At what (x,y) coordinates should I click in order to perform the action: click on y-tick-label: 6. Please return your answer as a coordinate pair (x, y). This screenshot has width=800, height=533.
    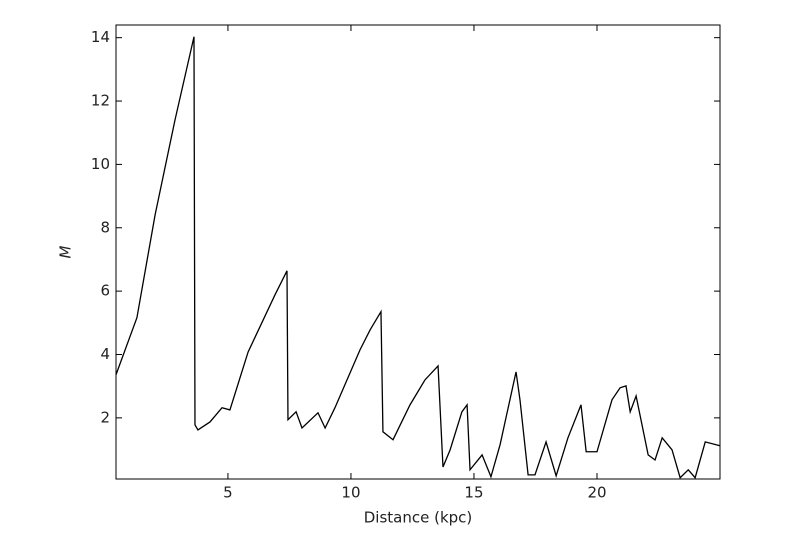
    Looking at the image, I should click on (105, 291).